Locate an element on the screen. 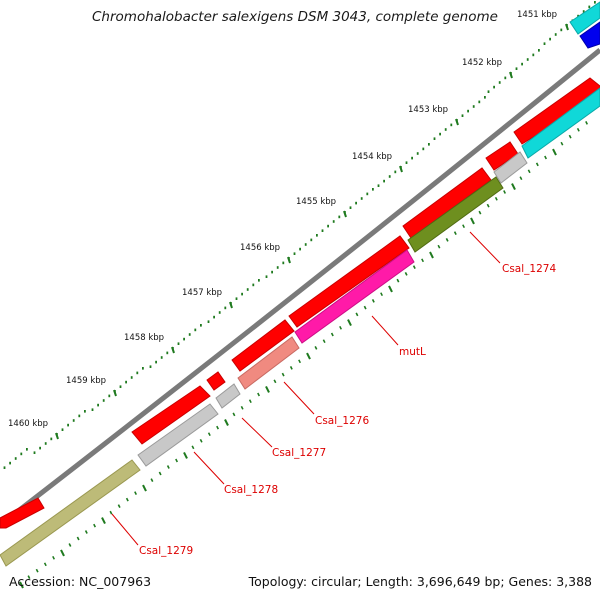 Image resolution: width=600 pixels, height=600 pixels. scale-label: 1452 kbp is located at coordinates (482, 63).